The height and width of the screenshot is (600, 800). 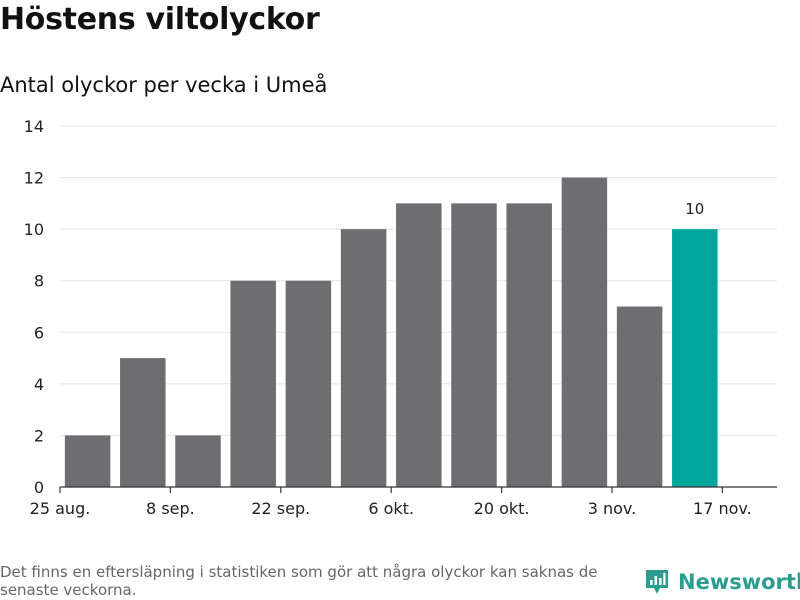 What do you see at coordinates (34, 126) in the screenshot?
I see `y-tick-label: 14` at bounding box center [34, 126].